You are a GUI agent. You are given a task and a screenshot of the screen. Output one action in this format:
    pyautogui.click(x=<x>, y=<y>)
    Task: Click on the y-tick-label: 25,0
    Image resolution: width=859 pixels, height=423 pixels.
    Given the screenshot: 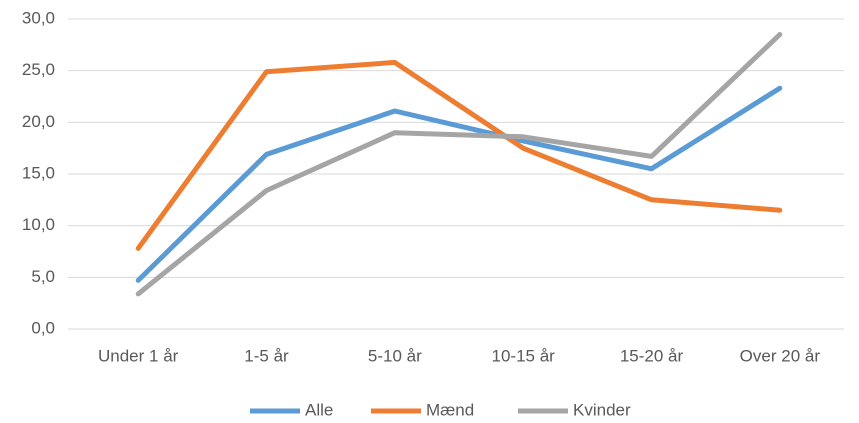 What is the action you would take?
    pyautogui.click(x=38, y=69)
    